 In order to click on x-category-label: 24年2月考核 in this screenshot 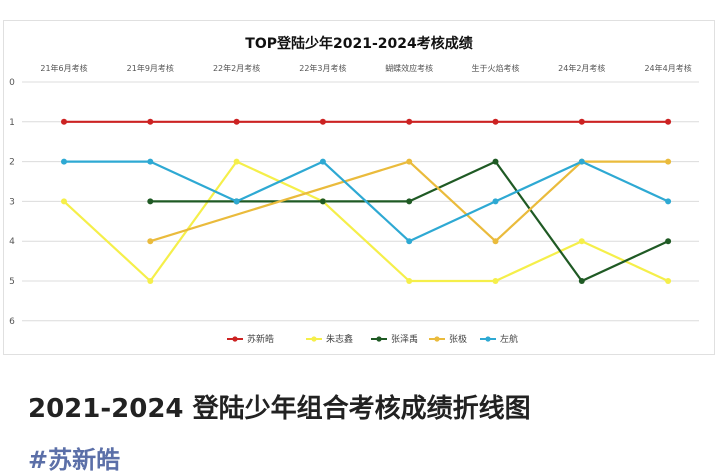, I will do `click(581, 68)`.